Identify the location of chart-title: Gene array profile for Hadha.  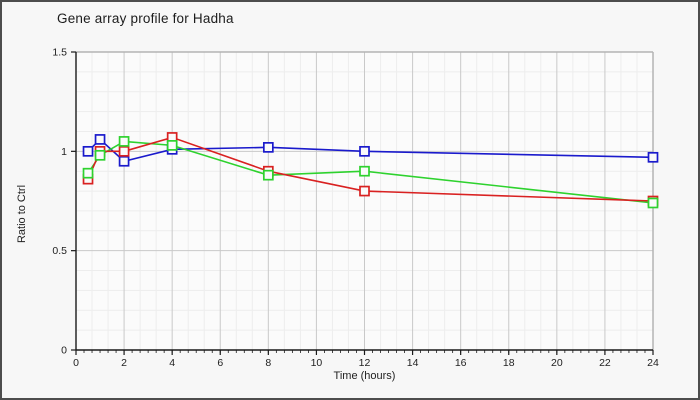
(145, 18).